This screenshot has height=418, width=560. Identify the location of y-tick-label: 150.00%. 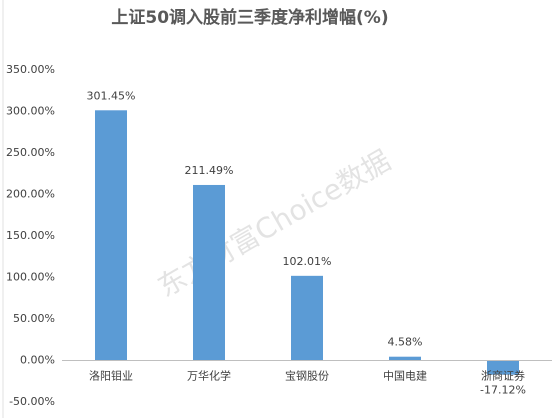
(30, 235).